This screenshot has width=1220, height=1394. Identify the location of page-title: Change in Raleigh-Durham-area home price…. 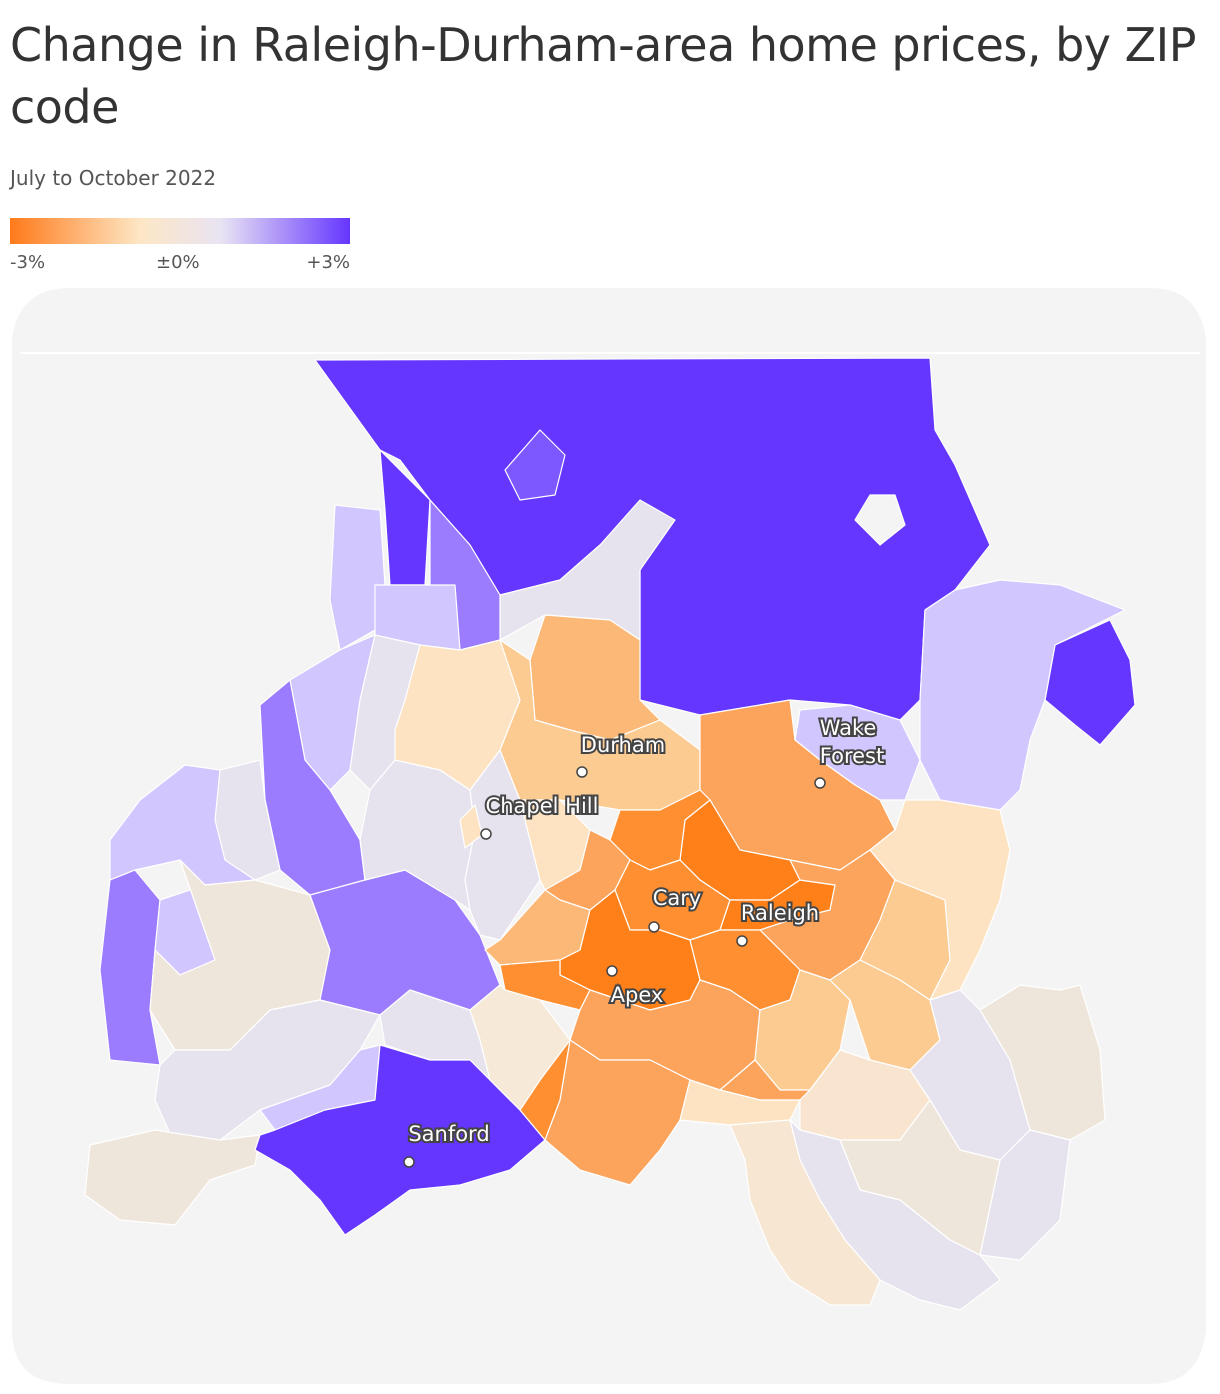
(603, 76).